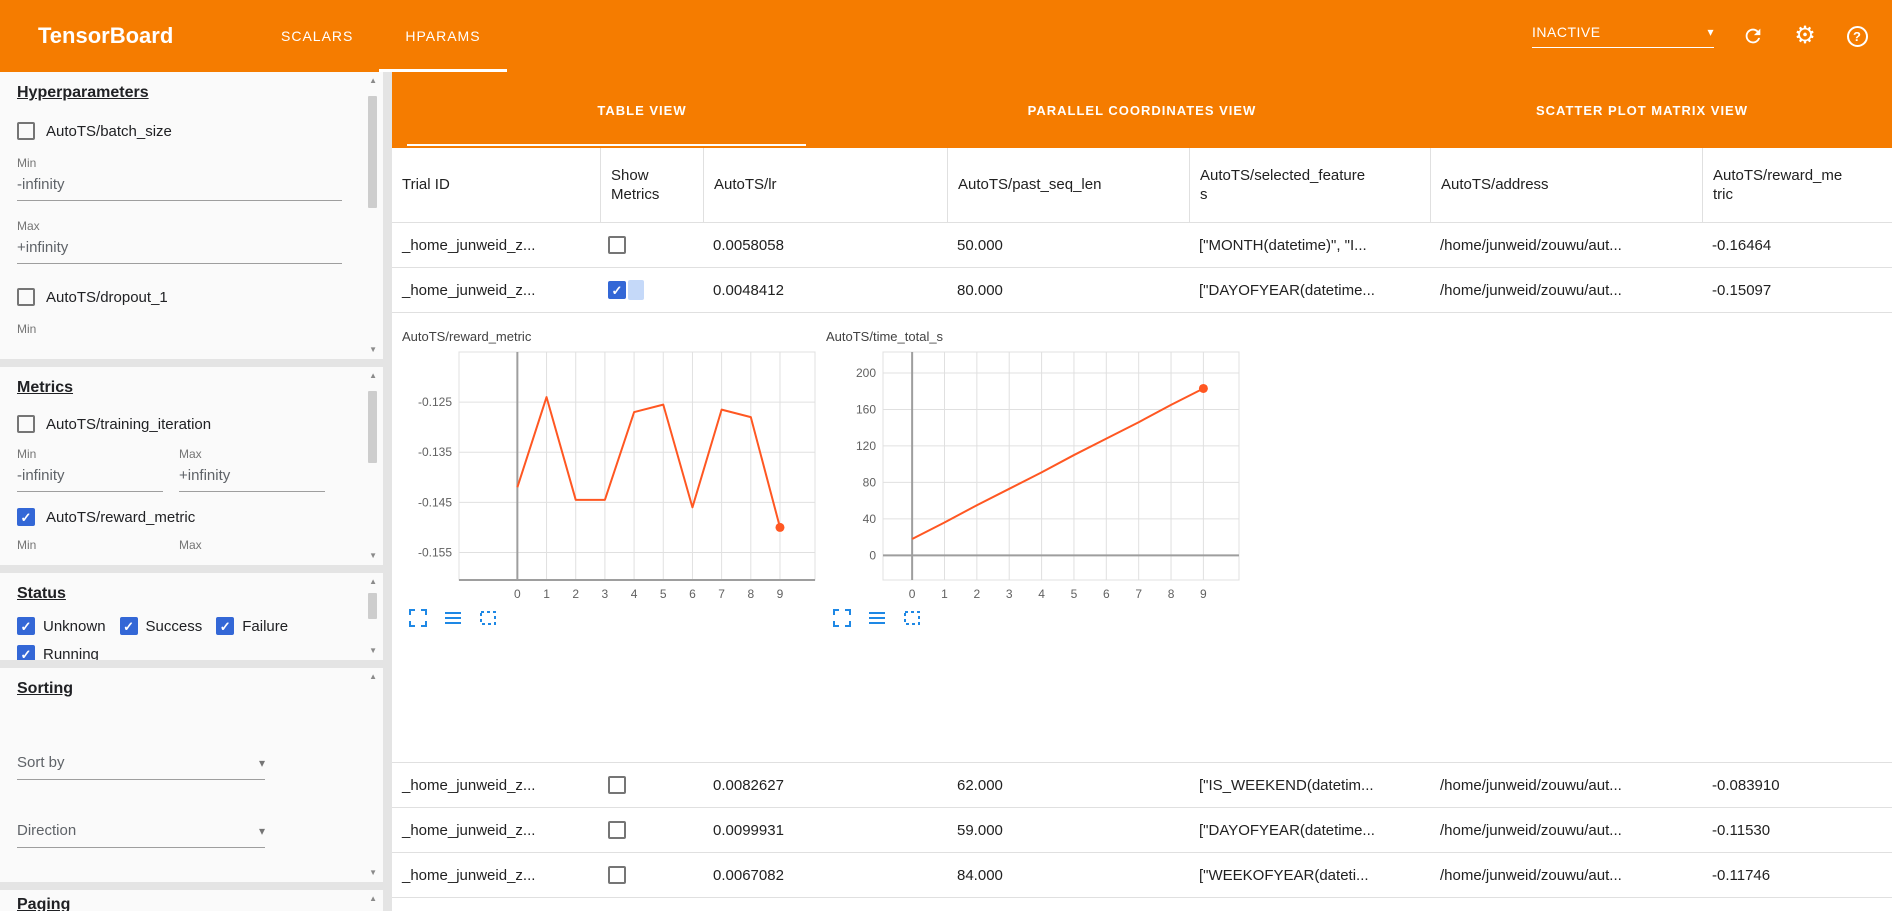  What do you see at coordinates (1753, 36) in the screenshot?
I see `refresh-icon` at bounding box center [1753, 36].